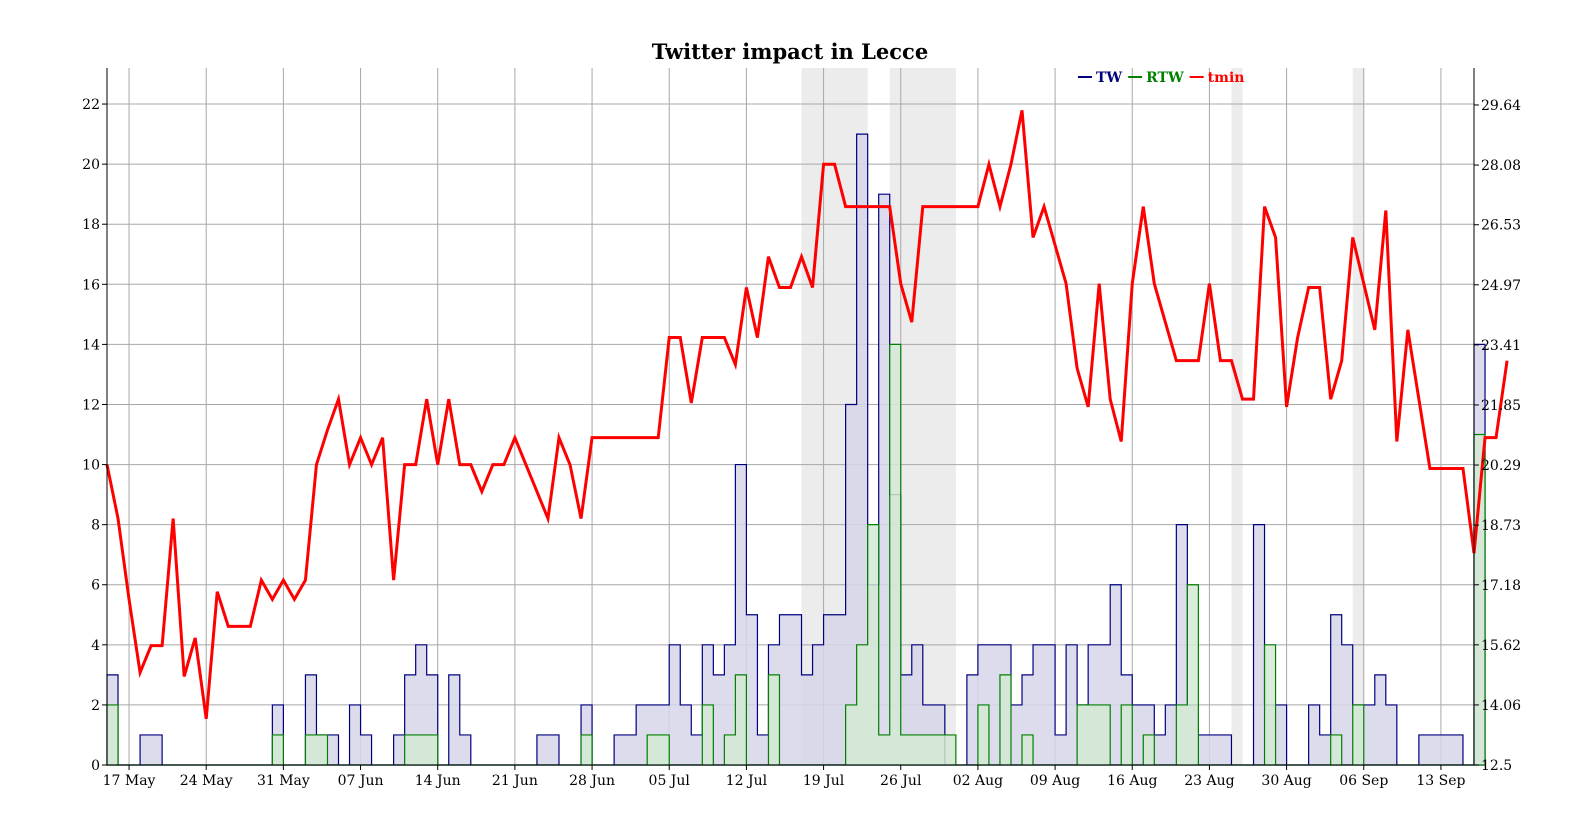 The image size is (1580, 824). Describe the element at coordinates (747, 781) in the screenshot. I see `x-tick-label: 12 Jul` at that location.